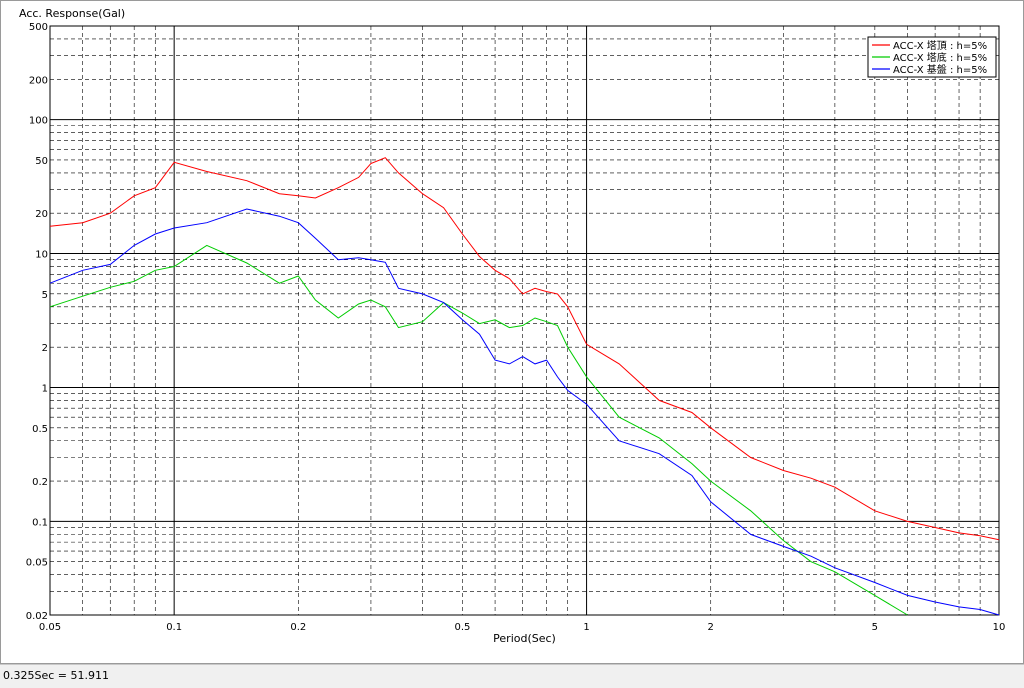  Describe the element at coordinates (38, 80) in the screenshot. I see `y-tick-label: 200` at that location.